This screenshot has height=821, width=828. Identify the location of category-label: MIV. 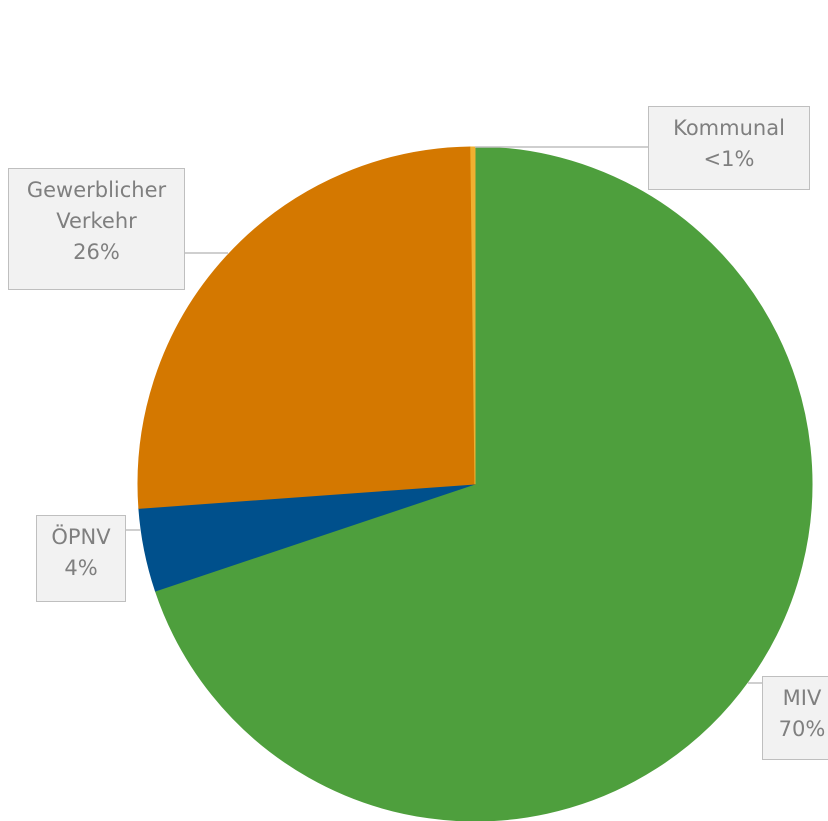
(802, 698).